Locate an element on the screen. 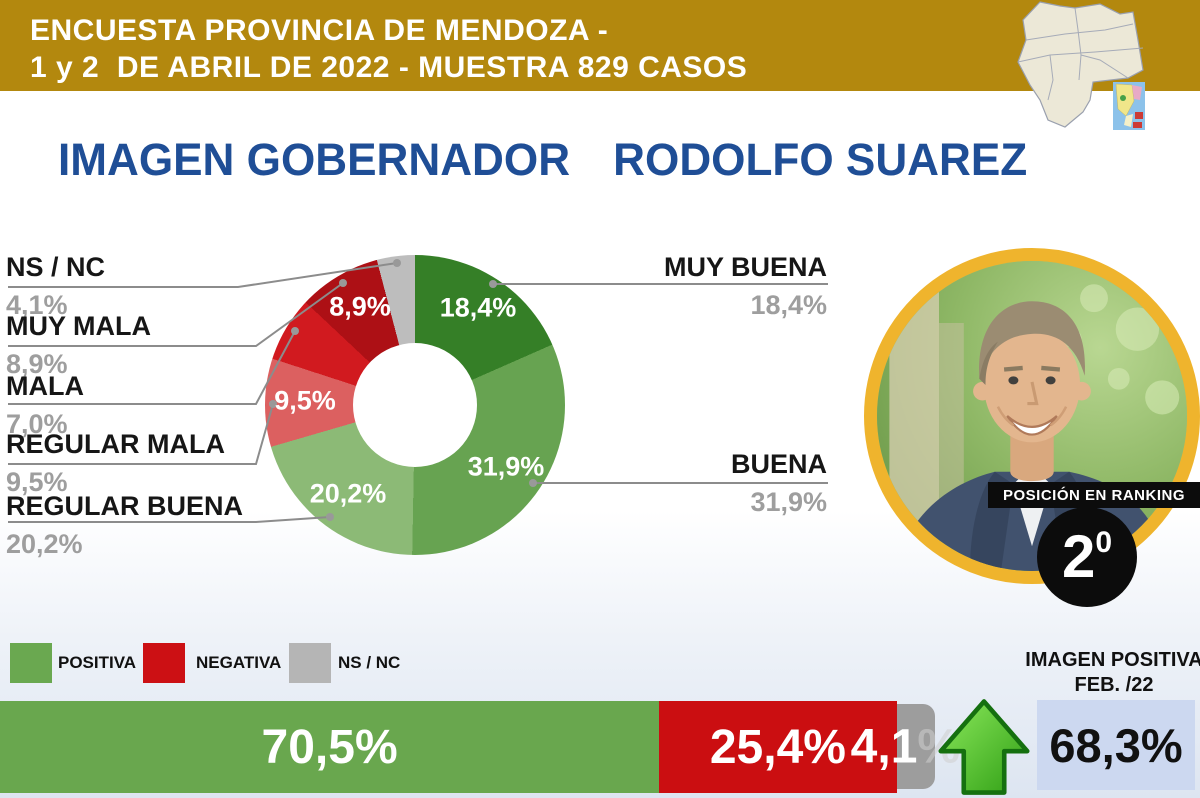  callout-name: REGULAR MALA is located at coordinates (115, 444).